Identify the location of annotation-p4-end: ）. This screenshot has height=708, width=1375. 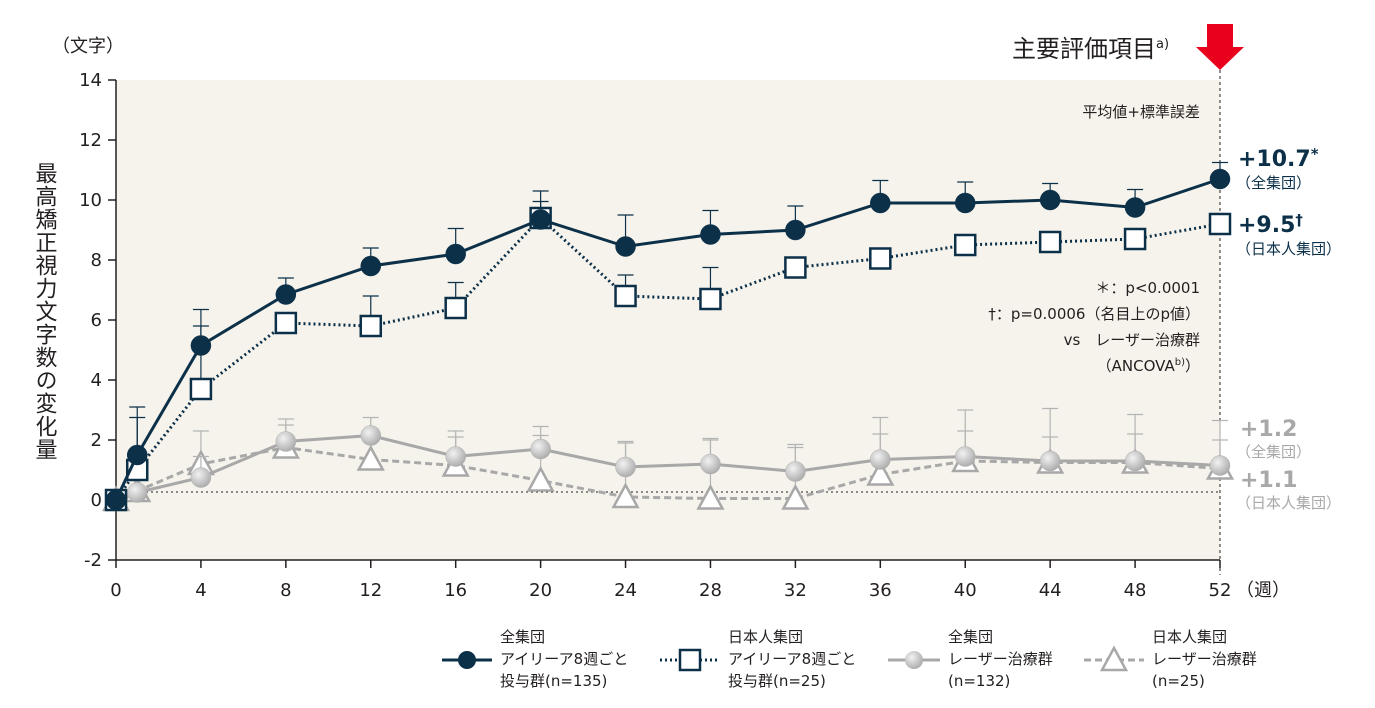
(1192, 366).